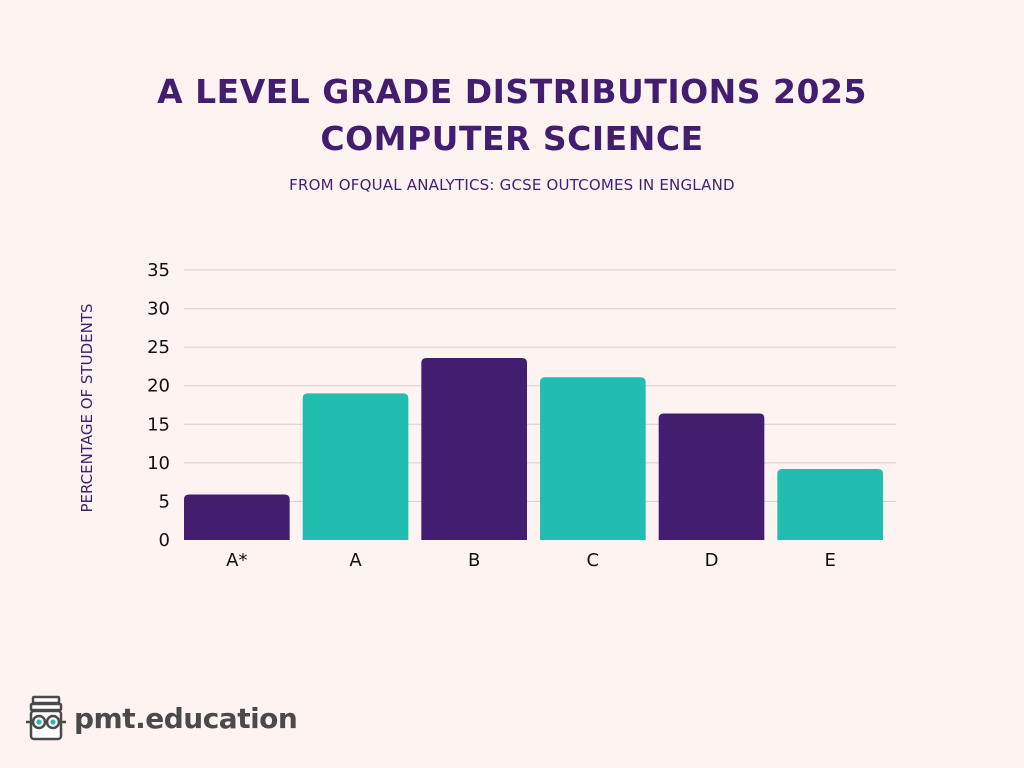 Image resolution: width=1024 pixels, height=768 pixels. I want to click on y-tick-label: 35, so click(158, 270).